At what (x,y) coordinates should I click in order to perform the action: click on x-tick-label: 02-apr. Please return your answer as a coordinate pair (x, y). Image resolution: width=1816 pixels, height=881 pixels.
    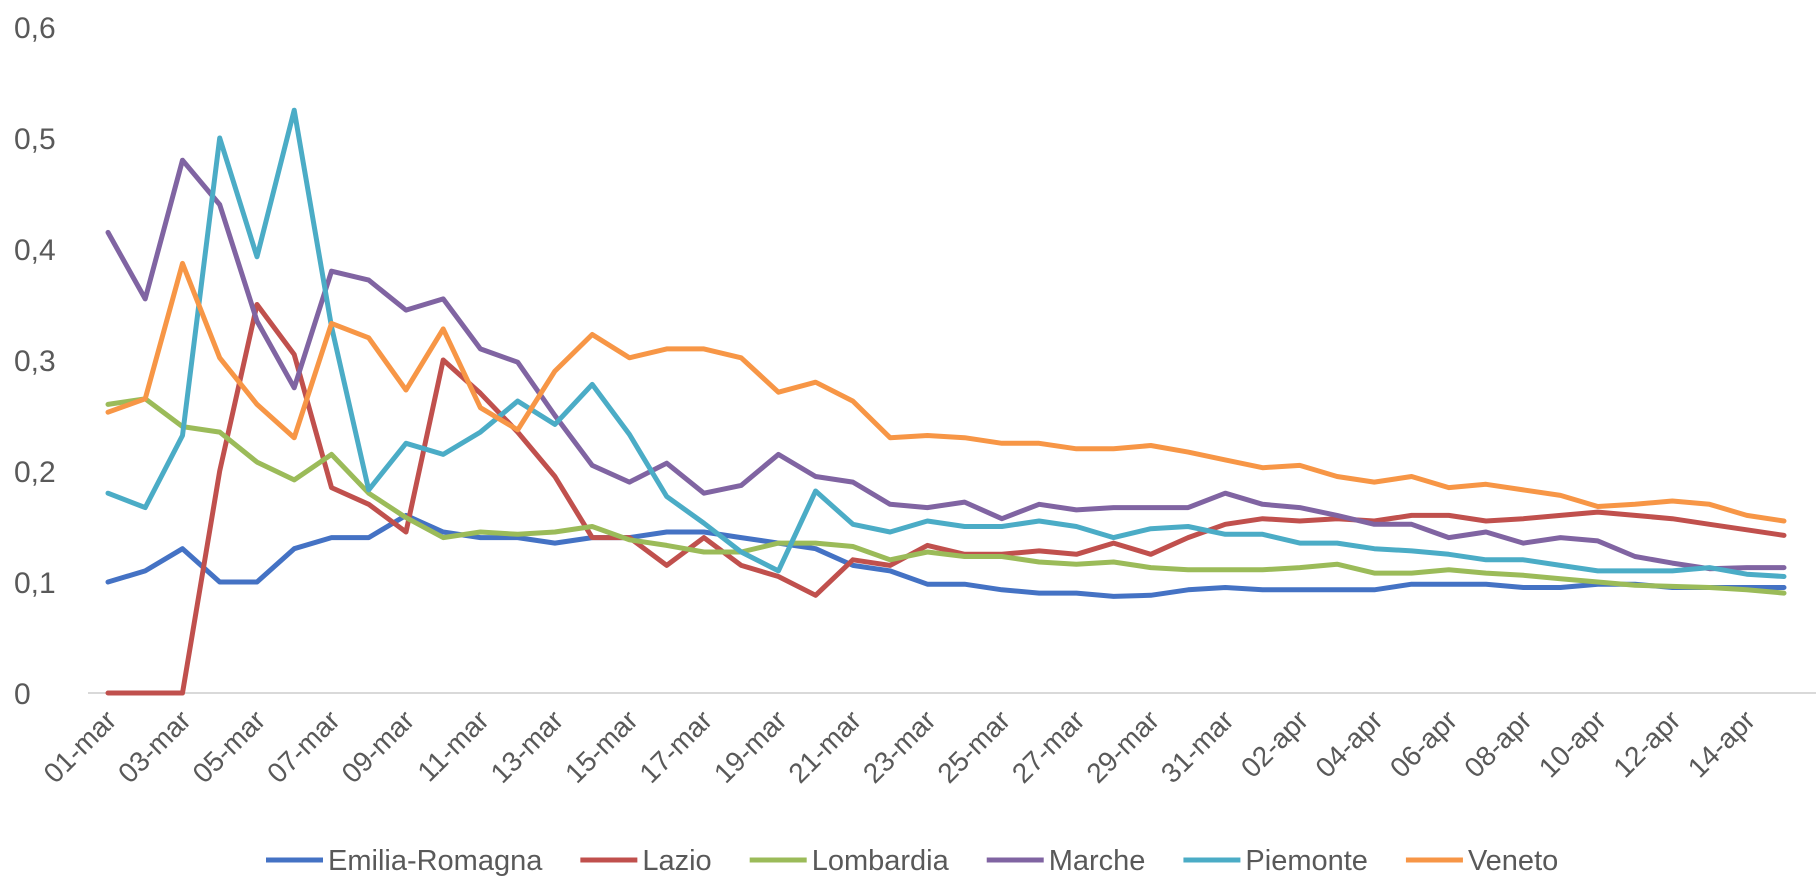
    Looking at the image, I should click on (1274, 743).